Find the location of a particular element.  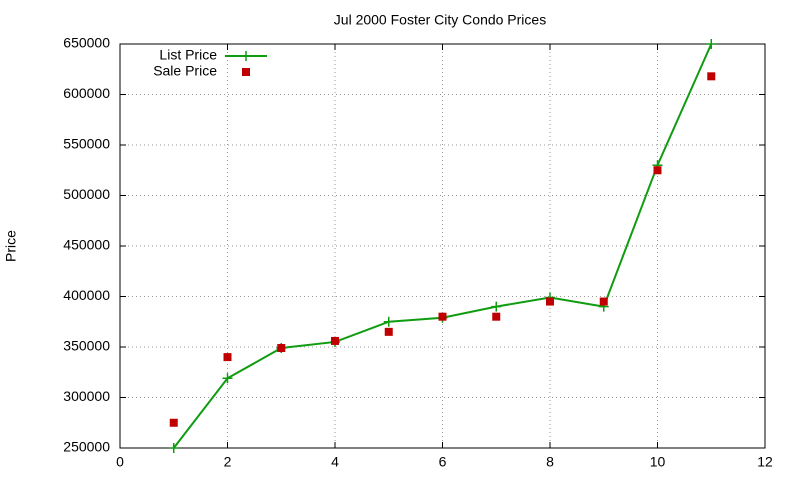

y-tick-label: 250000 is located at coordinates (86, 447).